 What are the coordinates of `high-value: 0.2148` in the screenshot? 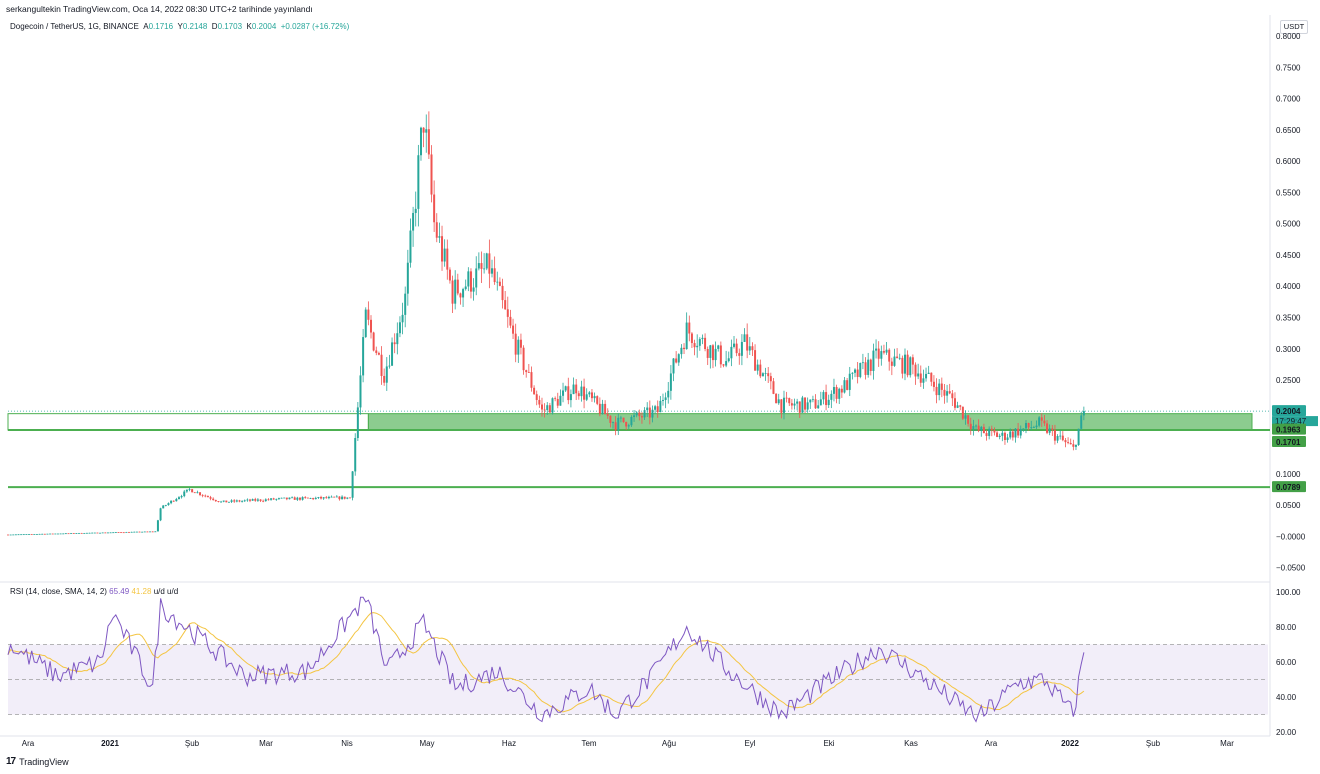 It's located at (195, 26).